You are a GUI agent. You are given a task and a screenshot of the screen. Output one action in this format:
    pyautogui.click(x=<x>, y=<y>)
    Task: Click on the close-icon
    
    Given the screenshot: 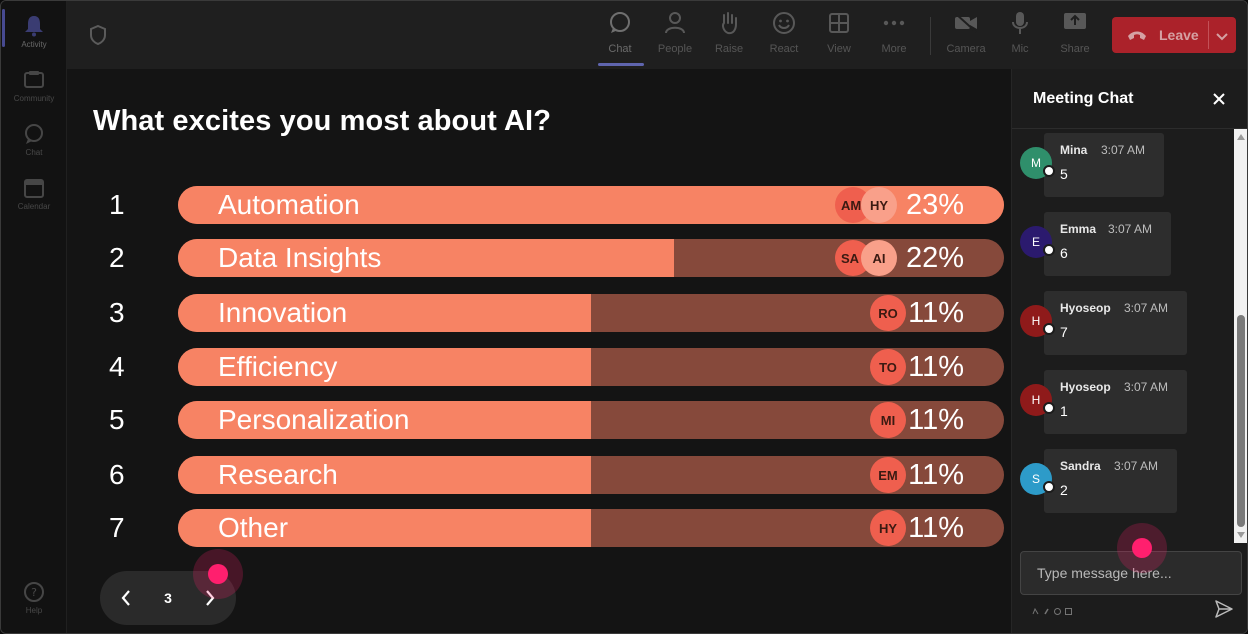 What is the action you would take?
    pyautogui.click(x=1219, y=99)
    